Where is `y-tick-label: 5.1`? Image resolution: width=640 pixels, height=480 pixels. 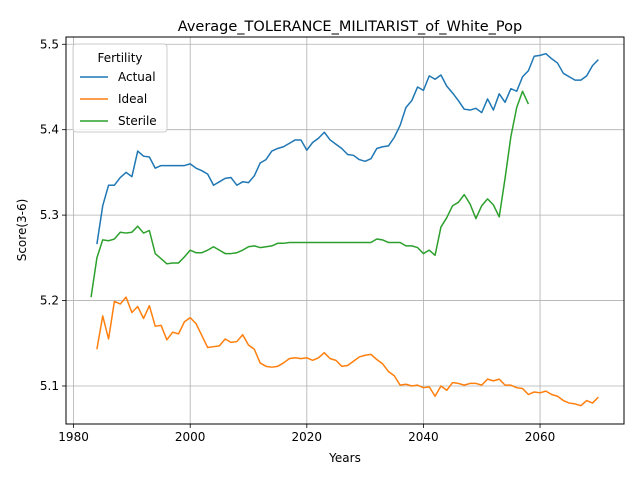
y-tick-label: 5.1 is located at coordinates (49, 386).